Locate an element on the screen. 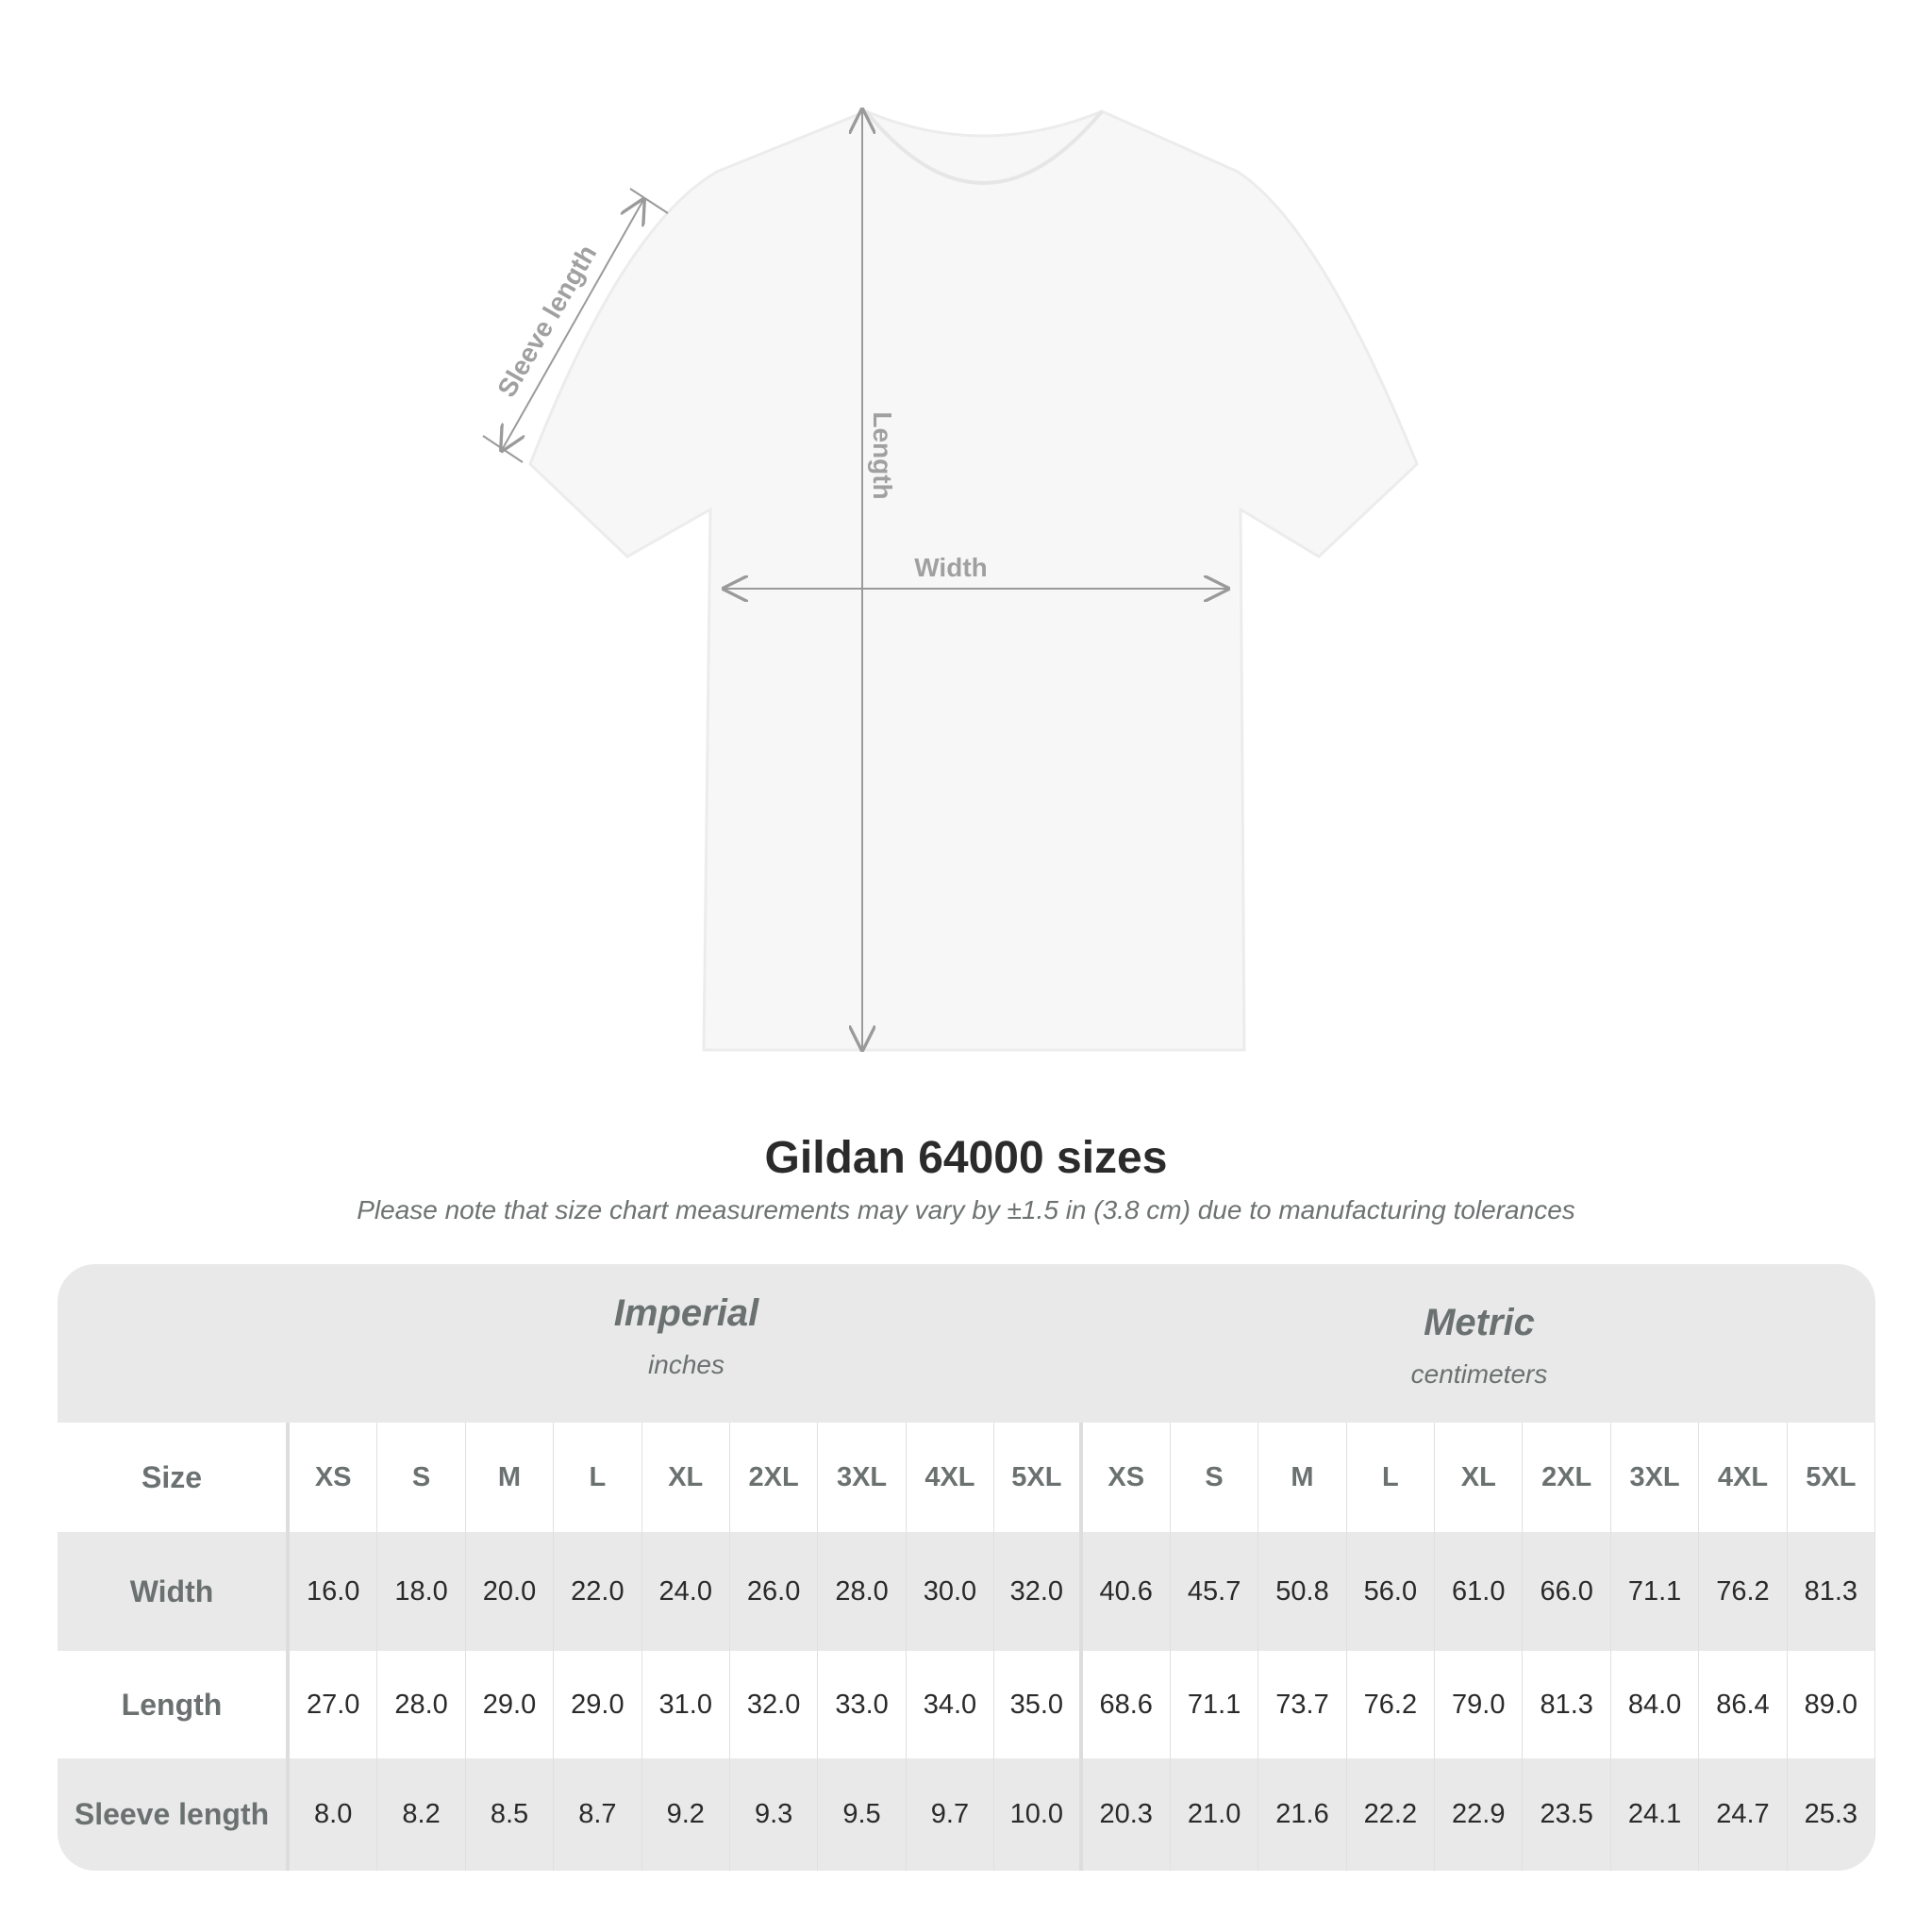 This screenshot has height=1932, width=1932. value-cell: 8.0 is located at coordinates (334, 1814).